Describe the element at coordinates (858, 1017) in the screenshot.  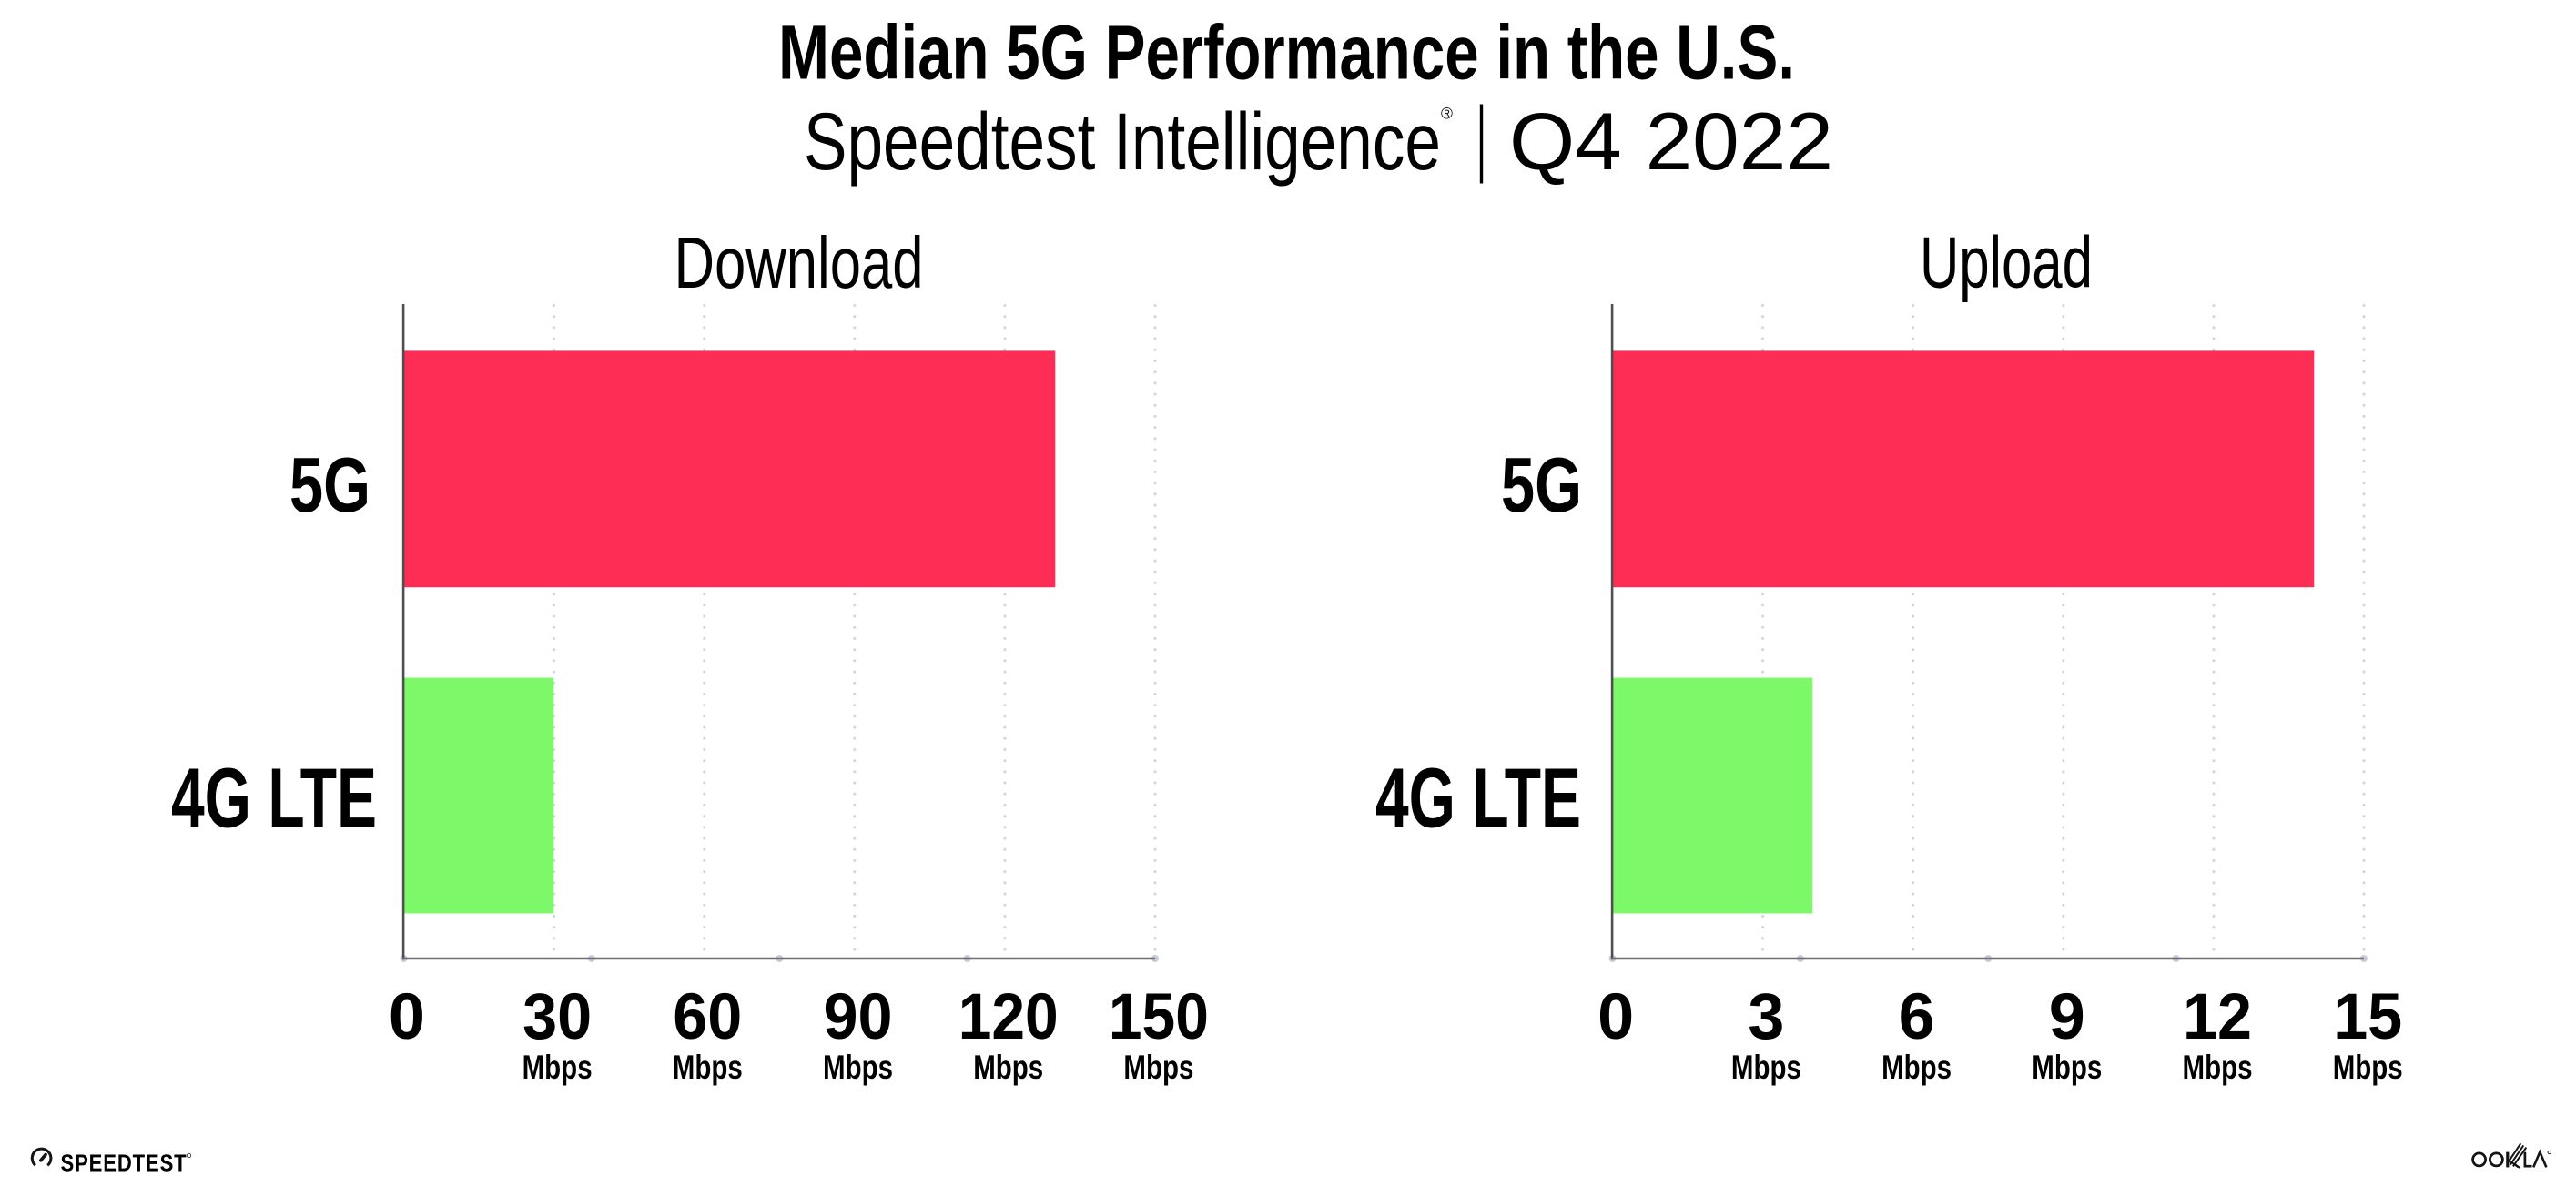
I see `svg-text: 90` at that location.